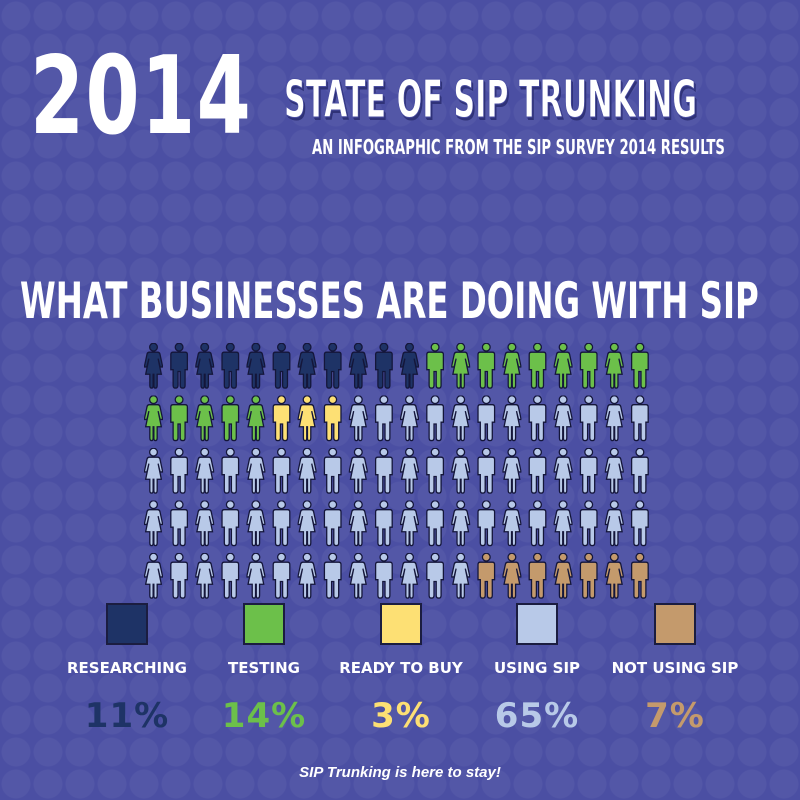 This screenshot has height=800, width=800. I want to click on legend-percent: 65%, so click(537, 716).